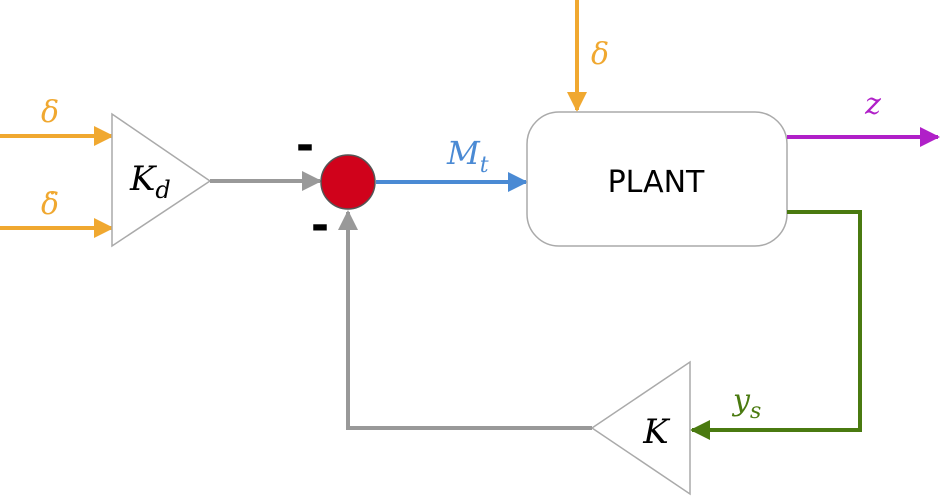 This screenshot has width=940, height=497. I want to click on summing-junction, so click(348, 182).